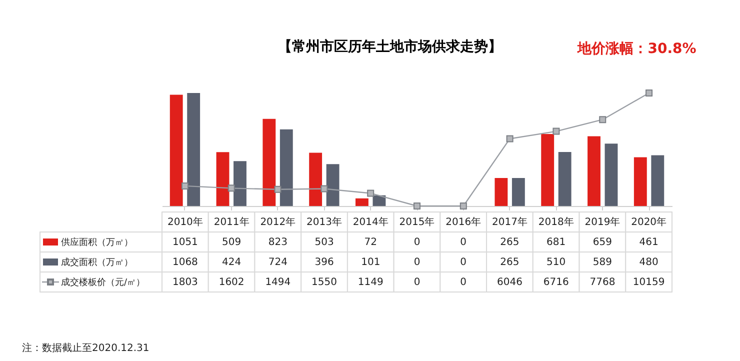 The height and width of the screenshot is (361, 740). I want to click on x-tick-label: 2017年, so click(510, 222).